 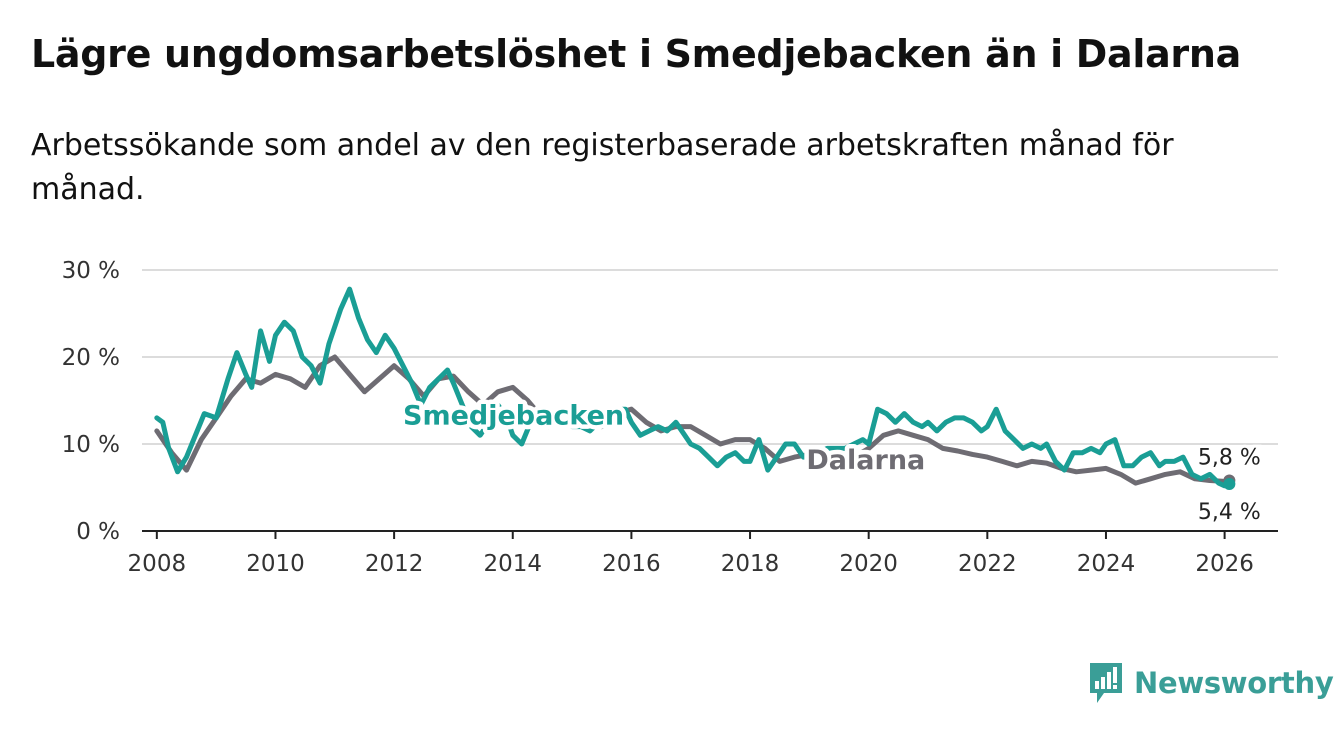 What do you see at coordinates (1229, 512) in the screenshot?
I see `smedjebacken-end-value: 5,4 %` at bounding box center [1229, 512].